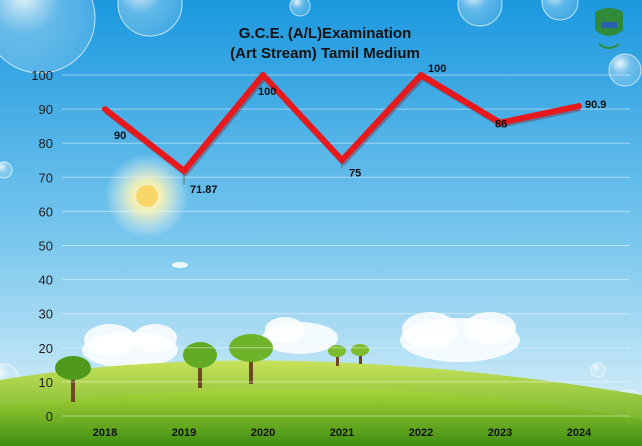  Describe the element at coordinates (46, 143) in the screenshot. I see `y-tick-label: 80` at that location.